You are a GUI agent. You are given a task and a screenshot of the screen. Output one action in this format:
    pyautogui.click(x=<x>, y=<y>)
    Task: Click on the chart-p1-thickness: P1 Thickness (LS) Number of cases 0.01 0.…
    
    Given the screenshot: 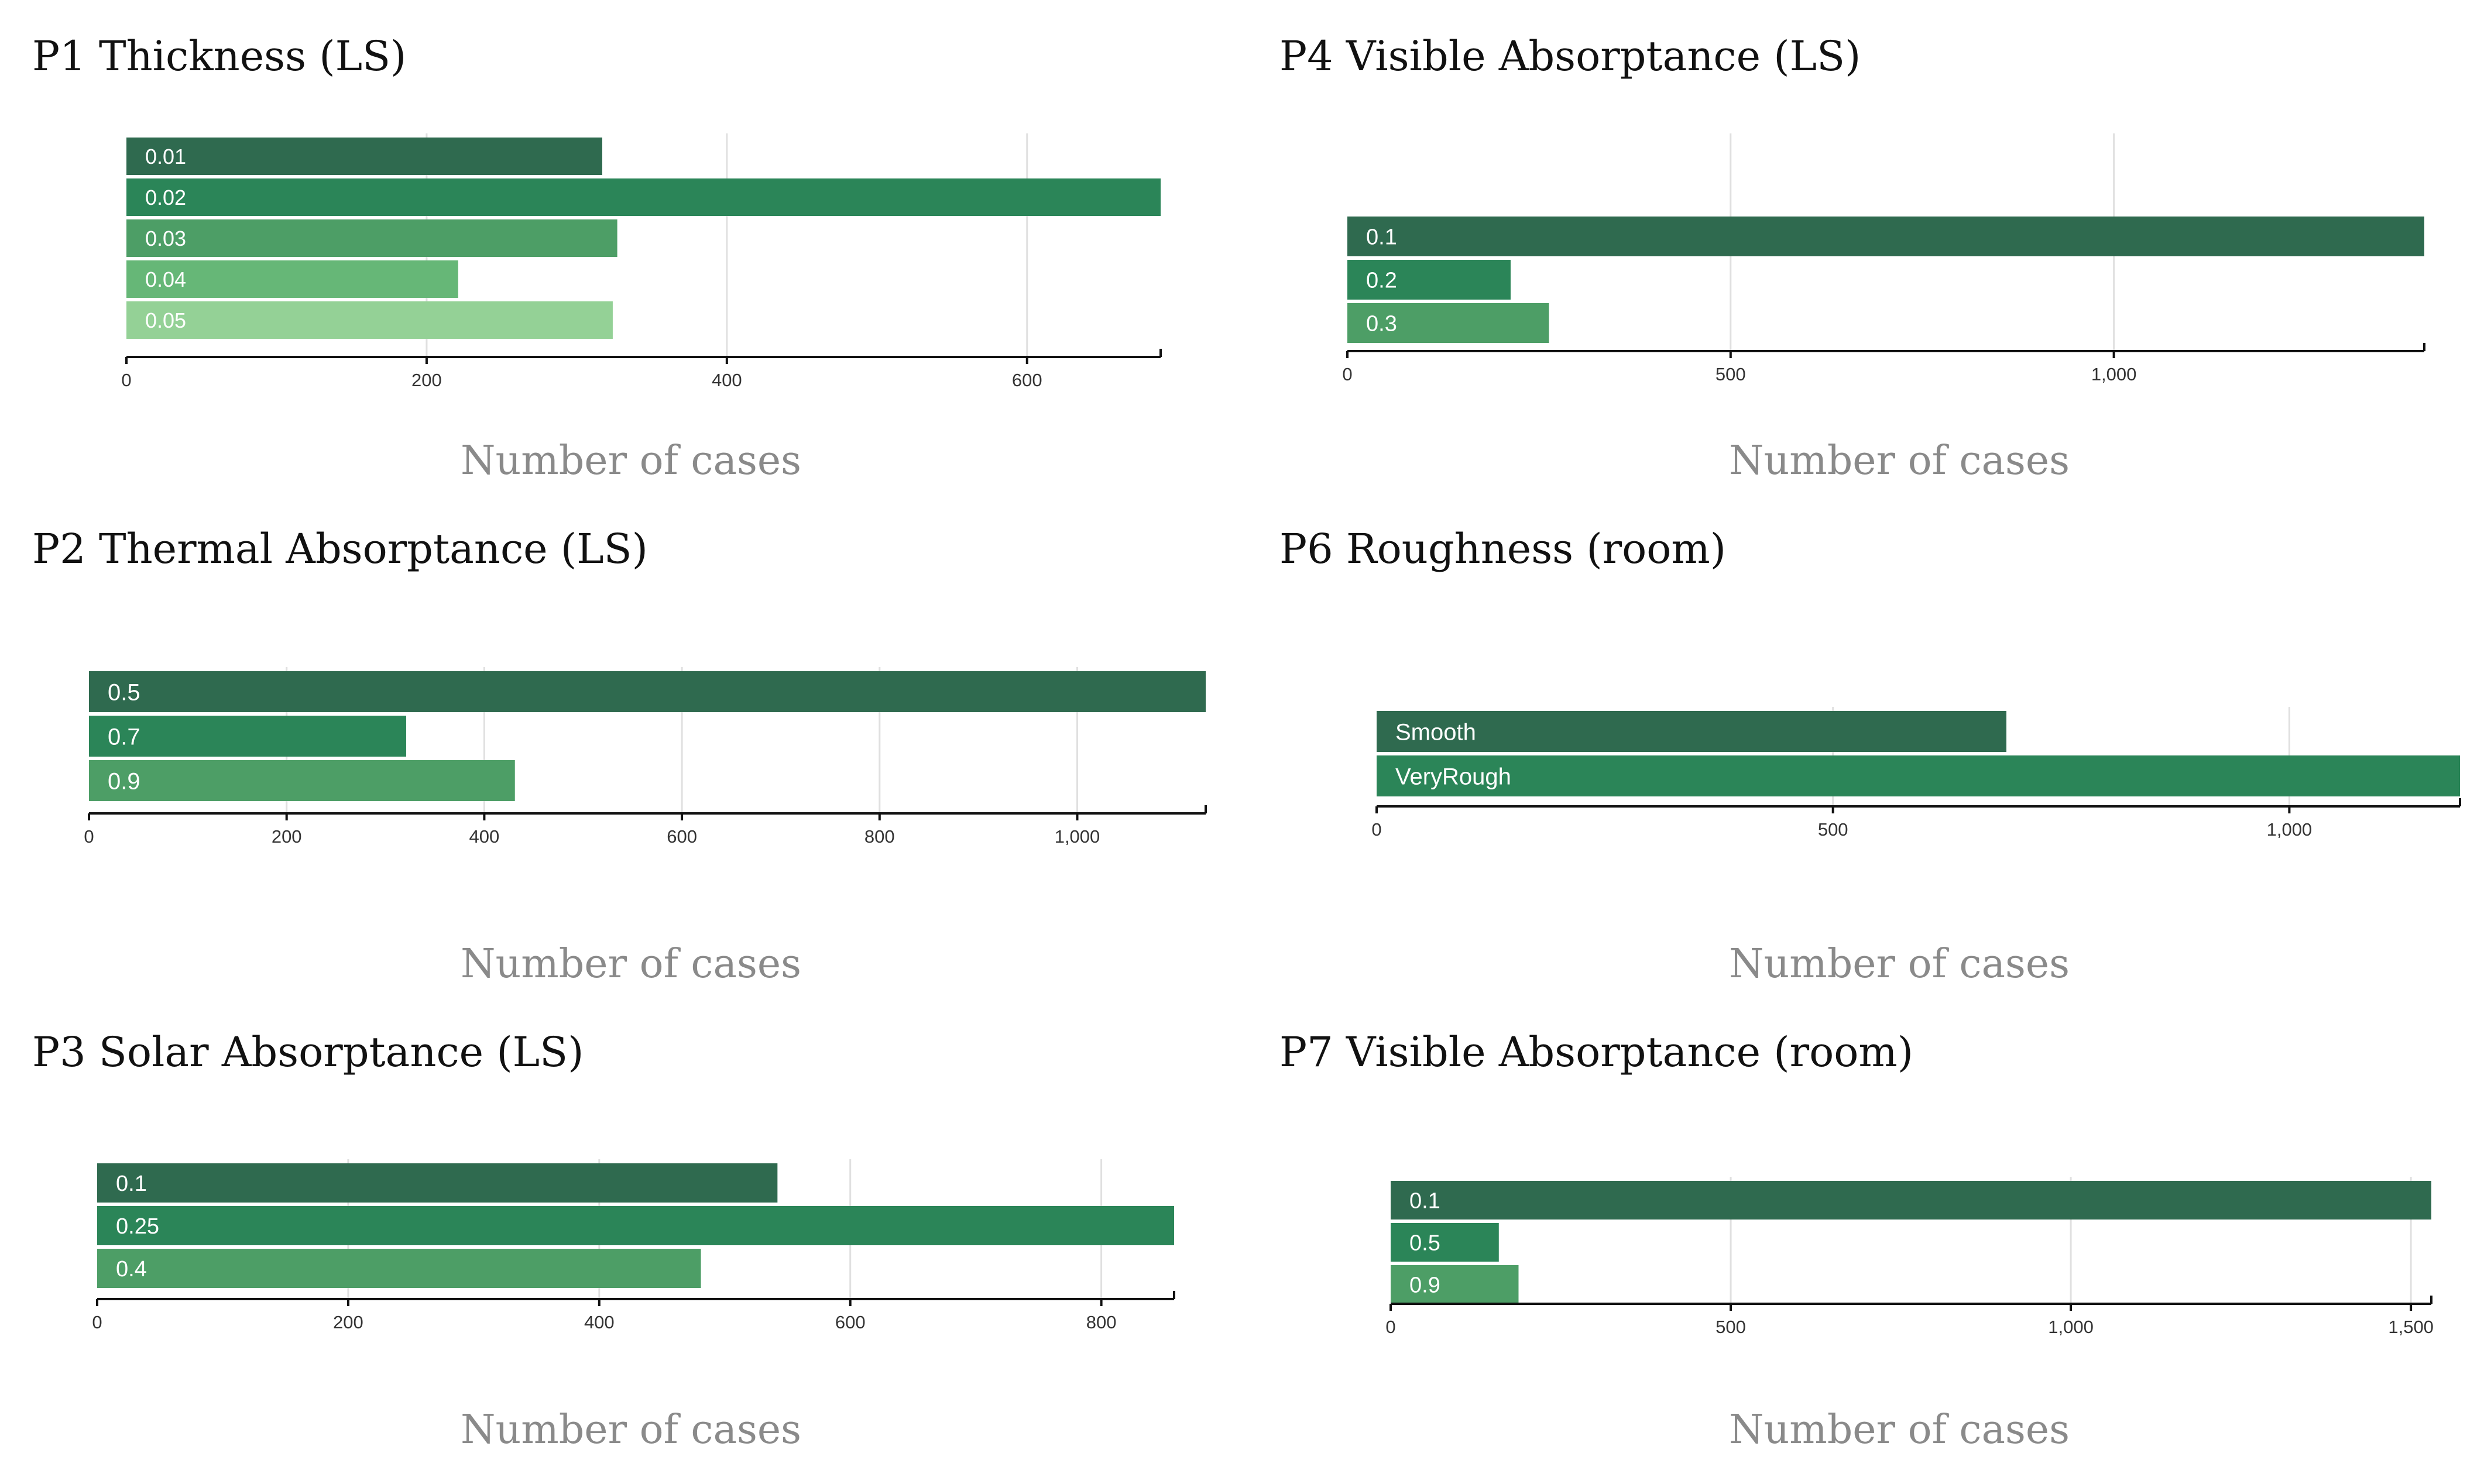 What is the action you would take?
    pyautogui.click(x=597, y=258)
    